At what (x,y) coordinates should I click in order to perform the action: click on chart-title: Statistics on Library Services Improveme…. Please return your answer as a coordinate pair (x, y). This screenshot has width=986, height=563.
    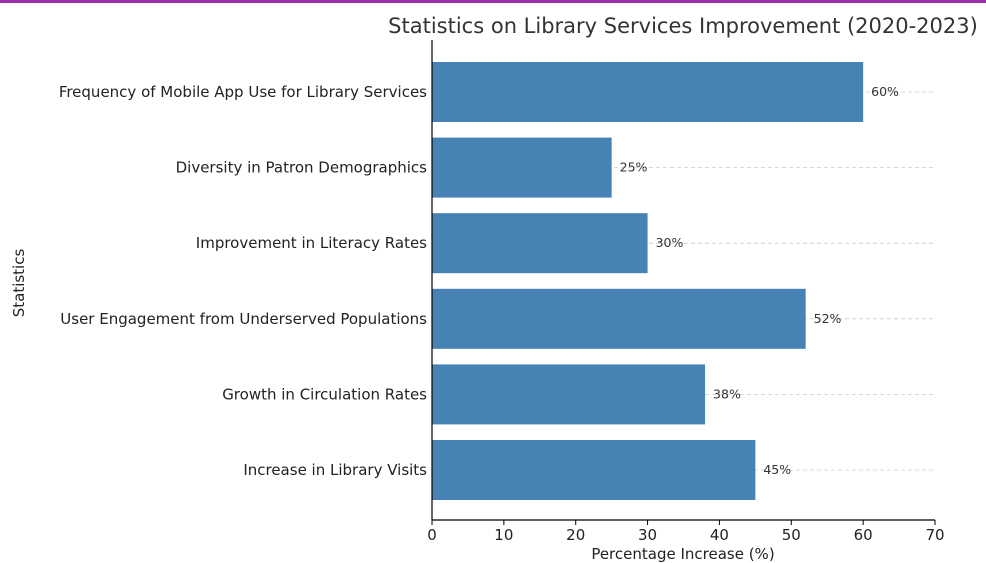
    Looking at the image, I should click on (683, 26).